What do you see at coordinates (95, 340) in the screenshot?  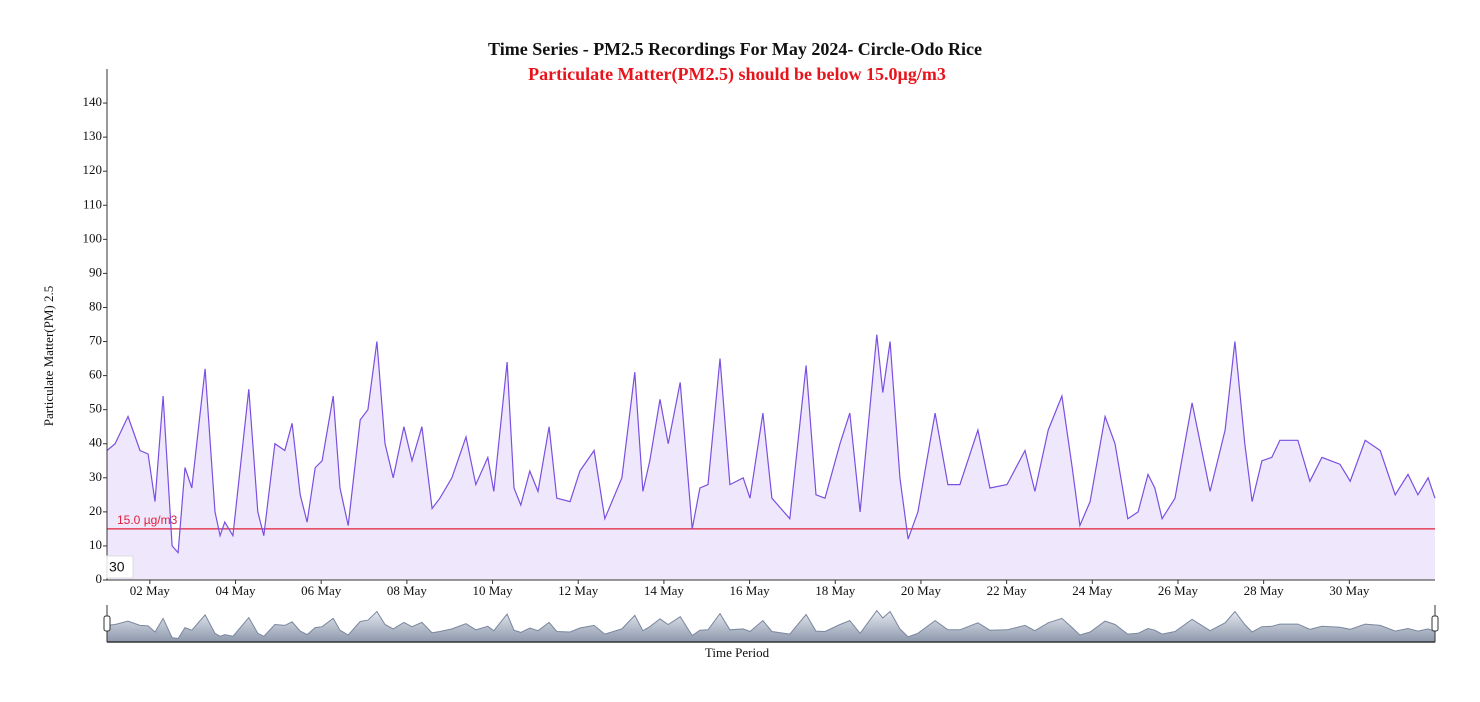 I see `y-tick-label: 70` at bounding box center [95, 340].